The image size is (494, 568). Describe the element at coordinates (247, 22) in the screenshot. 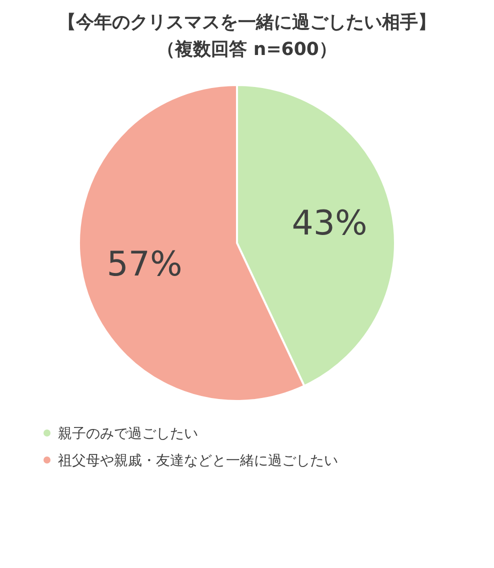

I see `chart-title: 【今年のクリスマスを一緒に過ごしたい相手】` at that location.